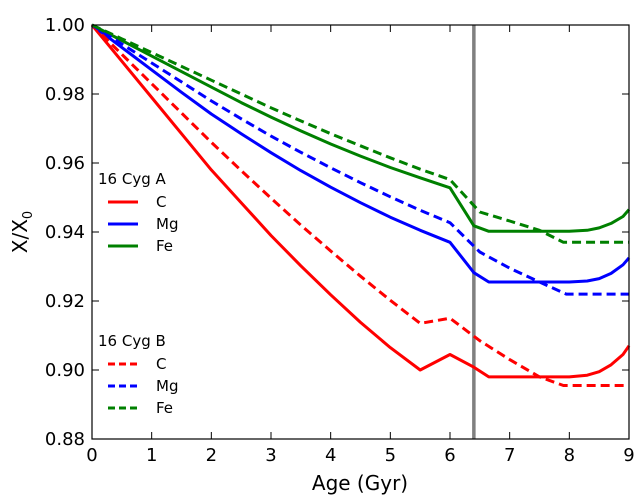  Describe the element at coordinates (65, 301) in the screenshot. I see `y-tick-label: 0.92` at that location.